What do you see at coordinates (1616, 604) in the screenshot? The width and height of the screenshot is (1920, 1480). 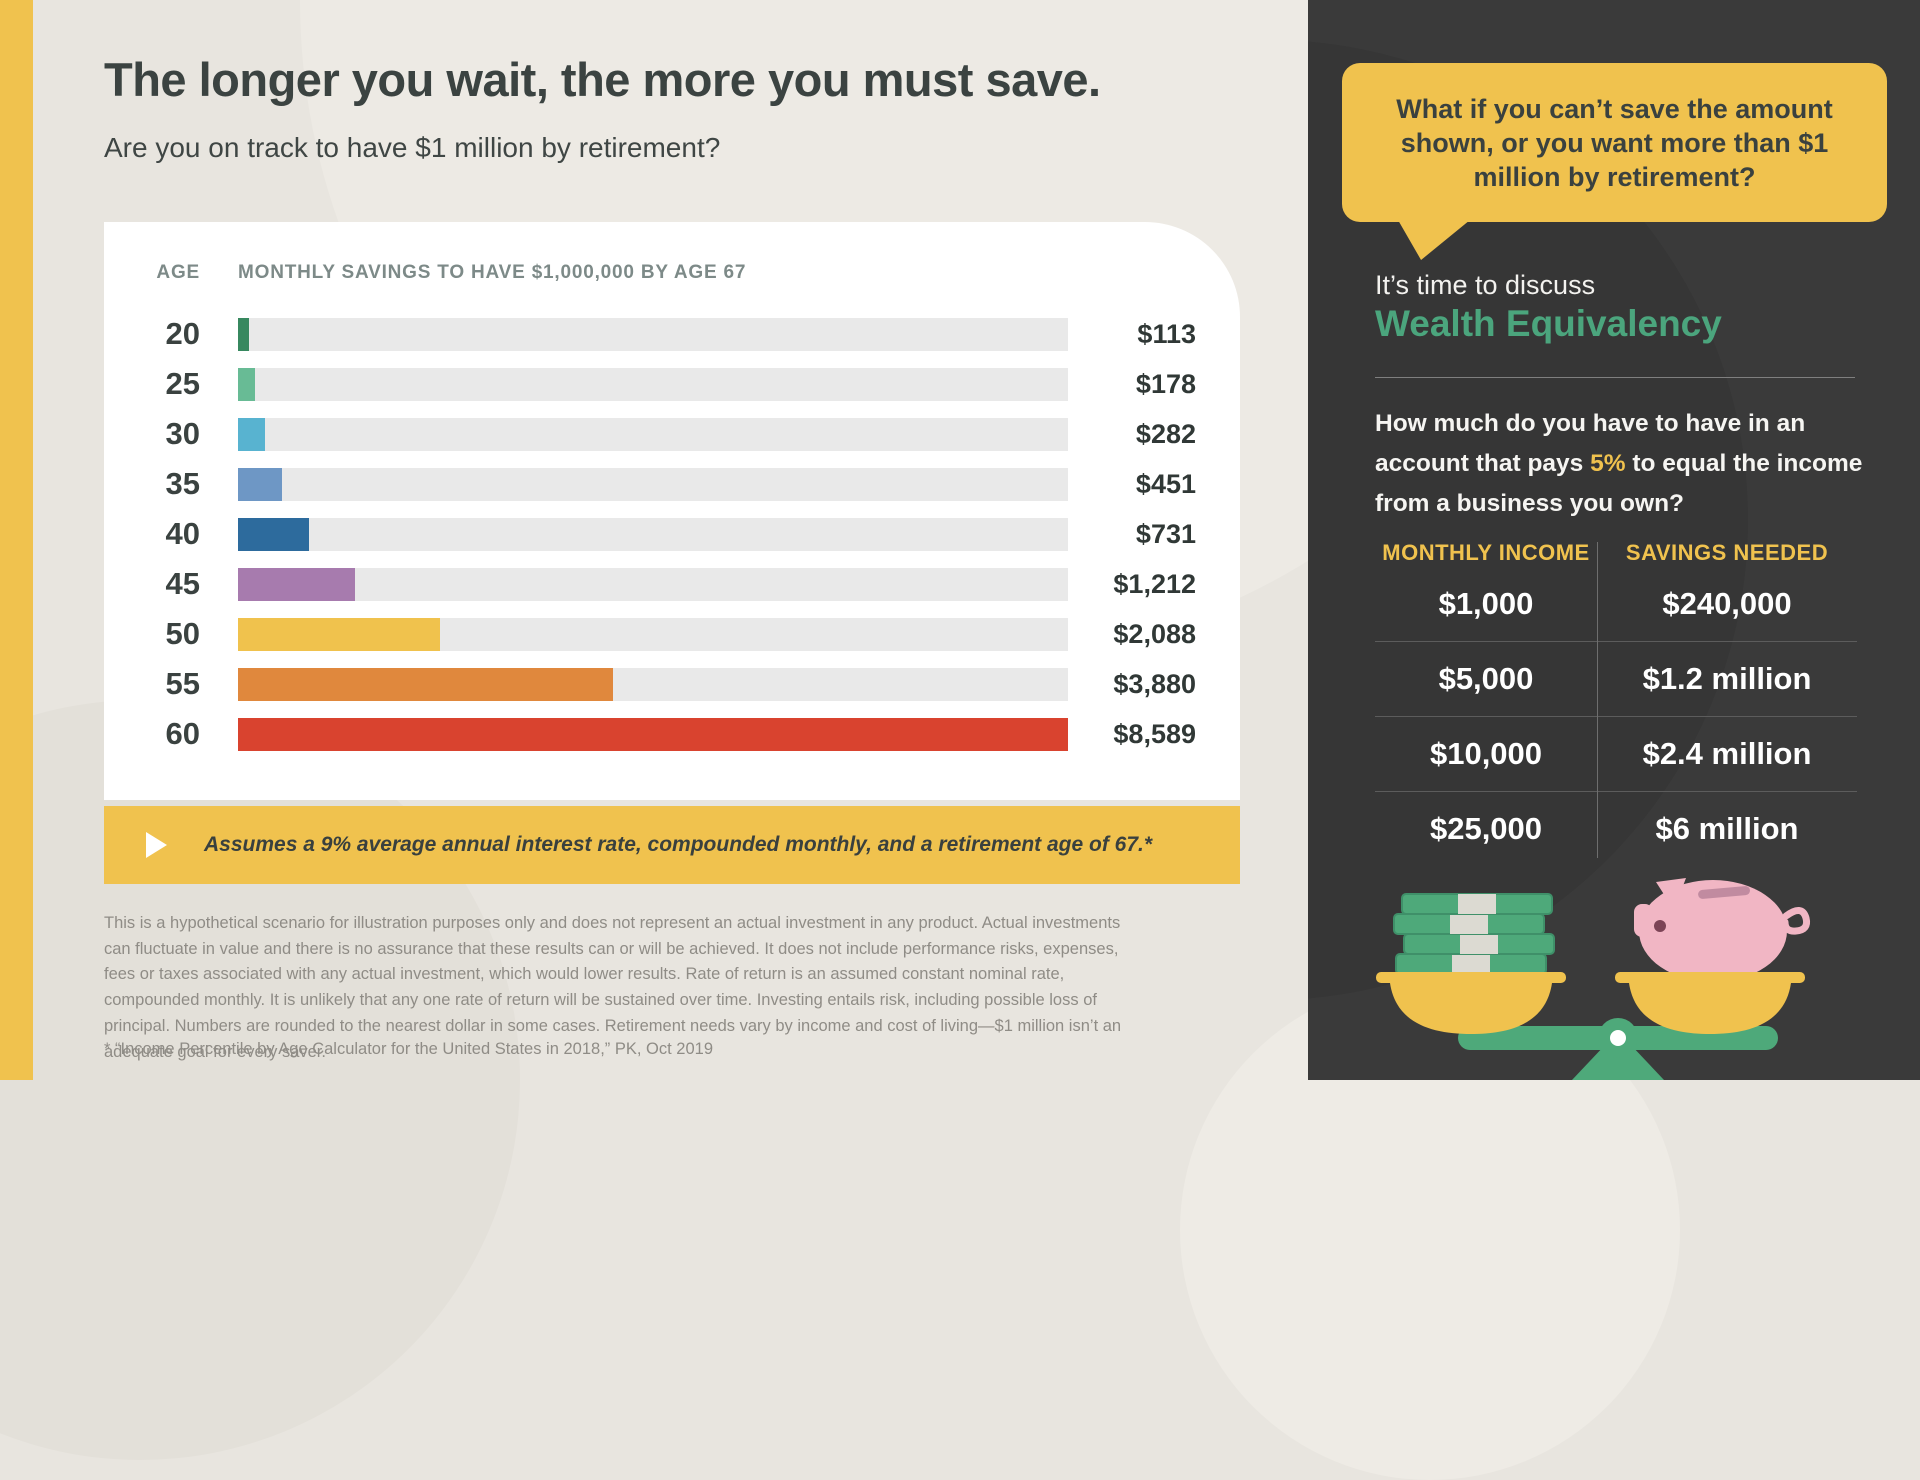 I see `table-row: $1,000 $240,000` at bounding box center [1616, 604].